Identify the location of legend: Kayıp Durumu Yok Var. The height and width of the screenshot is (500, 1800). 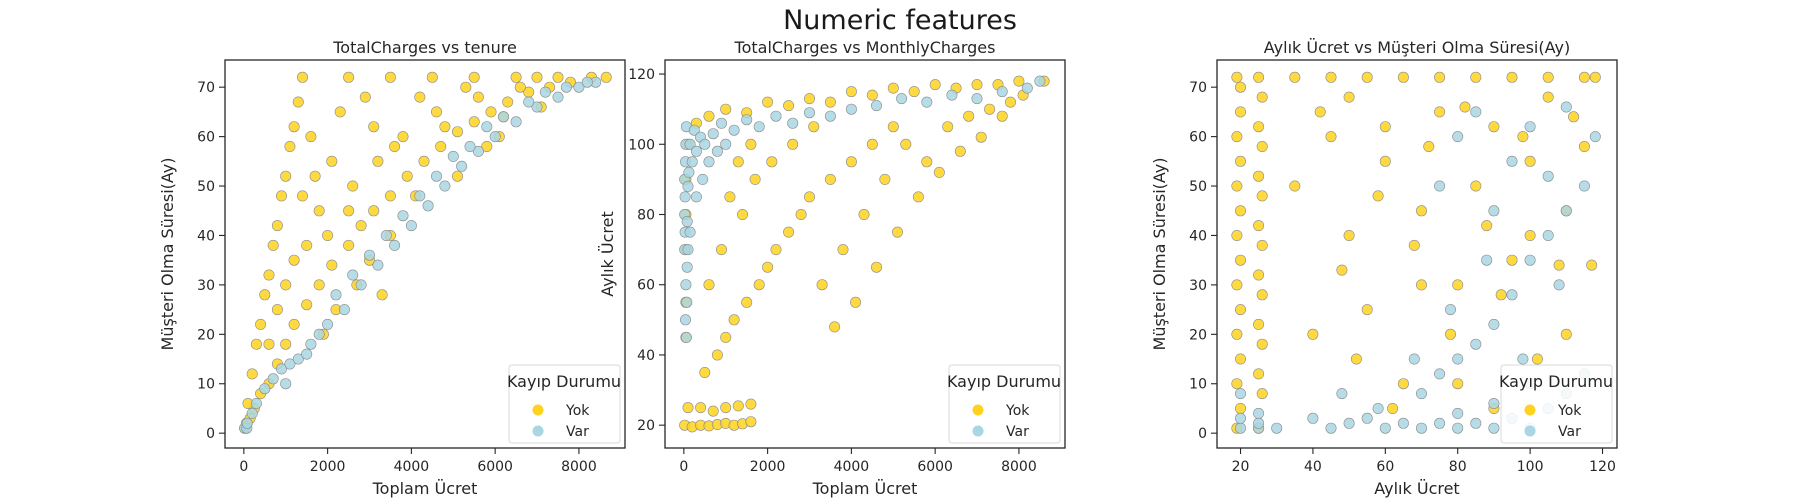
(1556, 404).